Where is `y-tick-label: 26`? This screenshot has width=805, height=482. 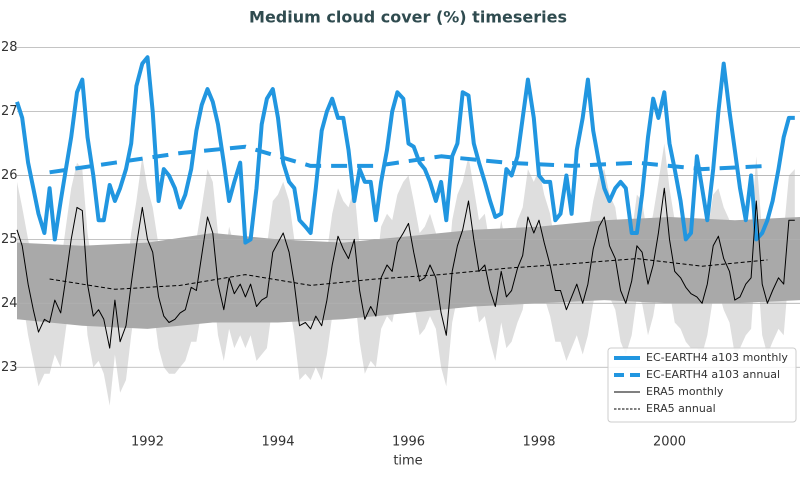 y-tick-label: 26 is located at coordinates (9, 175).